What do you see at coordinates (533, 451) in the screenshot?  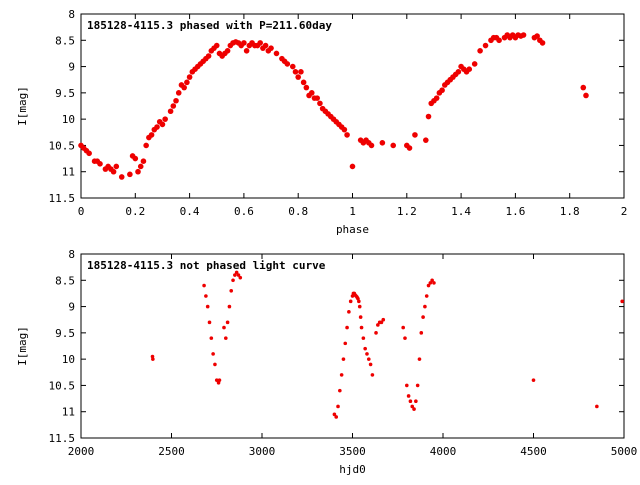 I see `x-tick-label: 4500` at bounding box center [533, 451].